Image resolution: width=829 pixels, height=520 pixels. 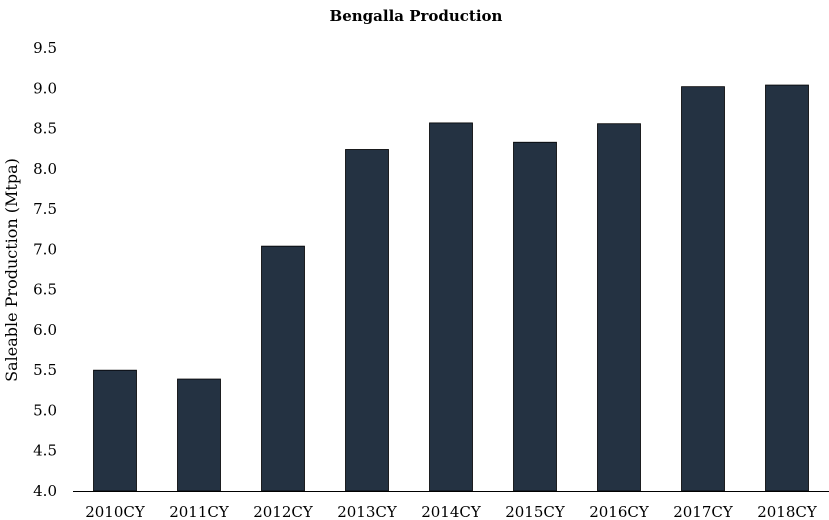 I want to click on bar-2015CY, so click(x=535, y=316).